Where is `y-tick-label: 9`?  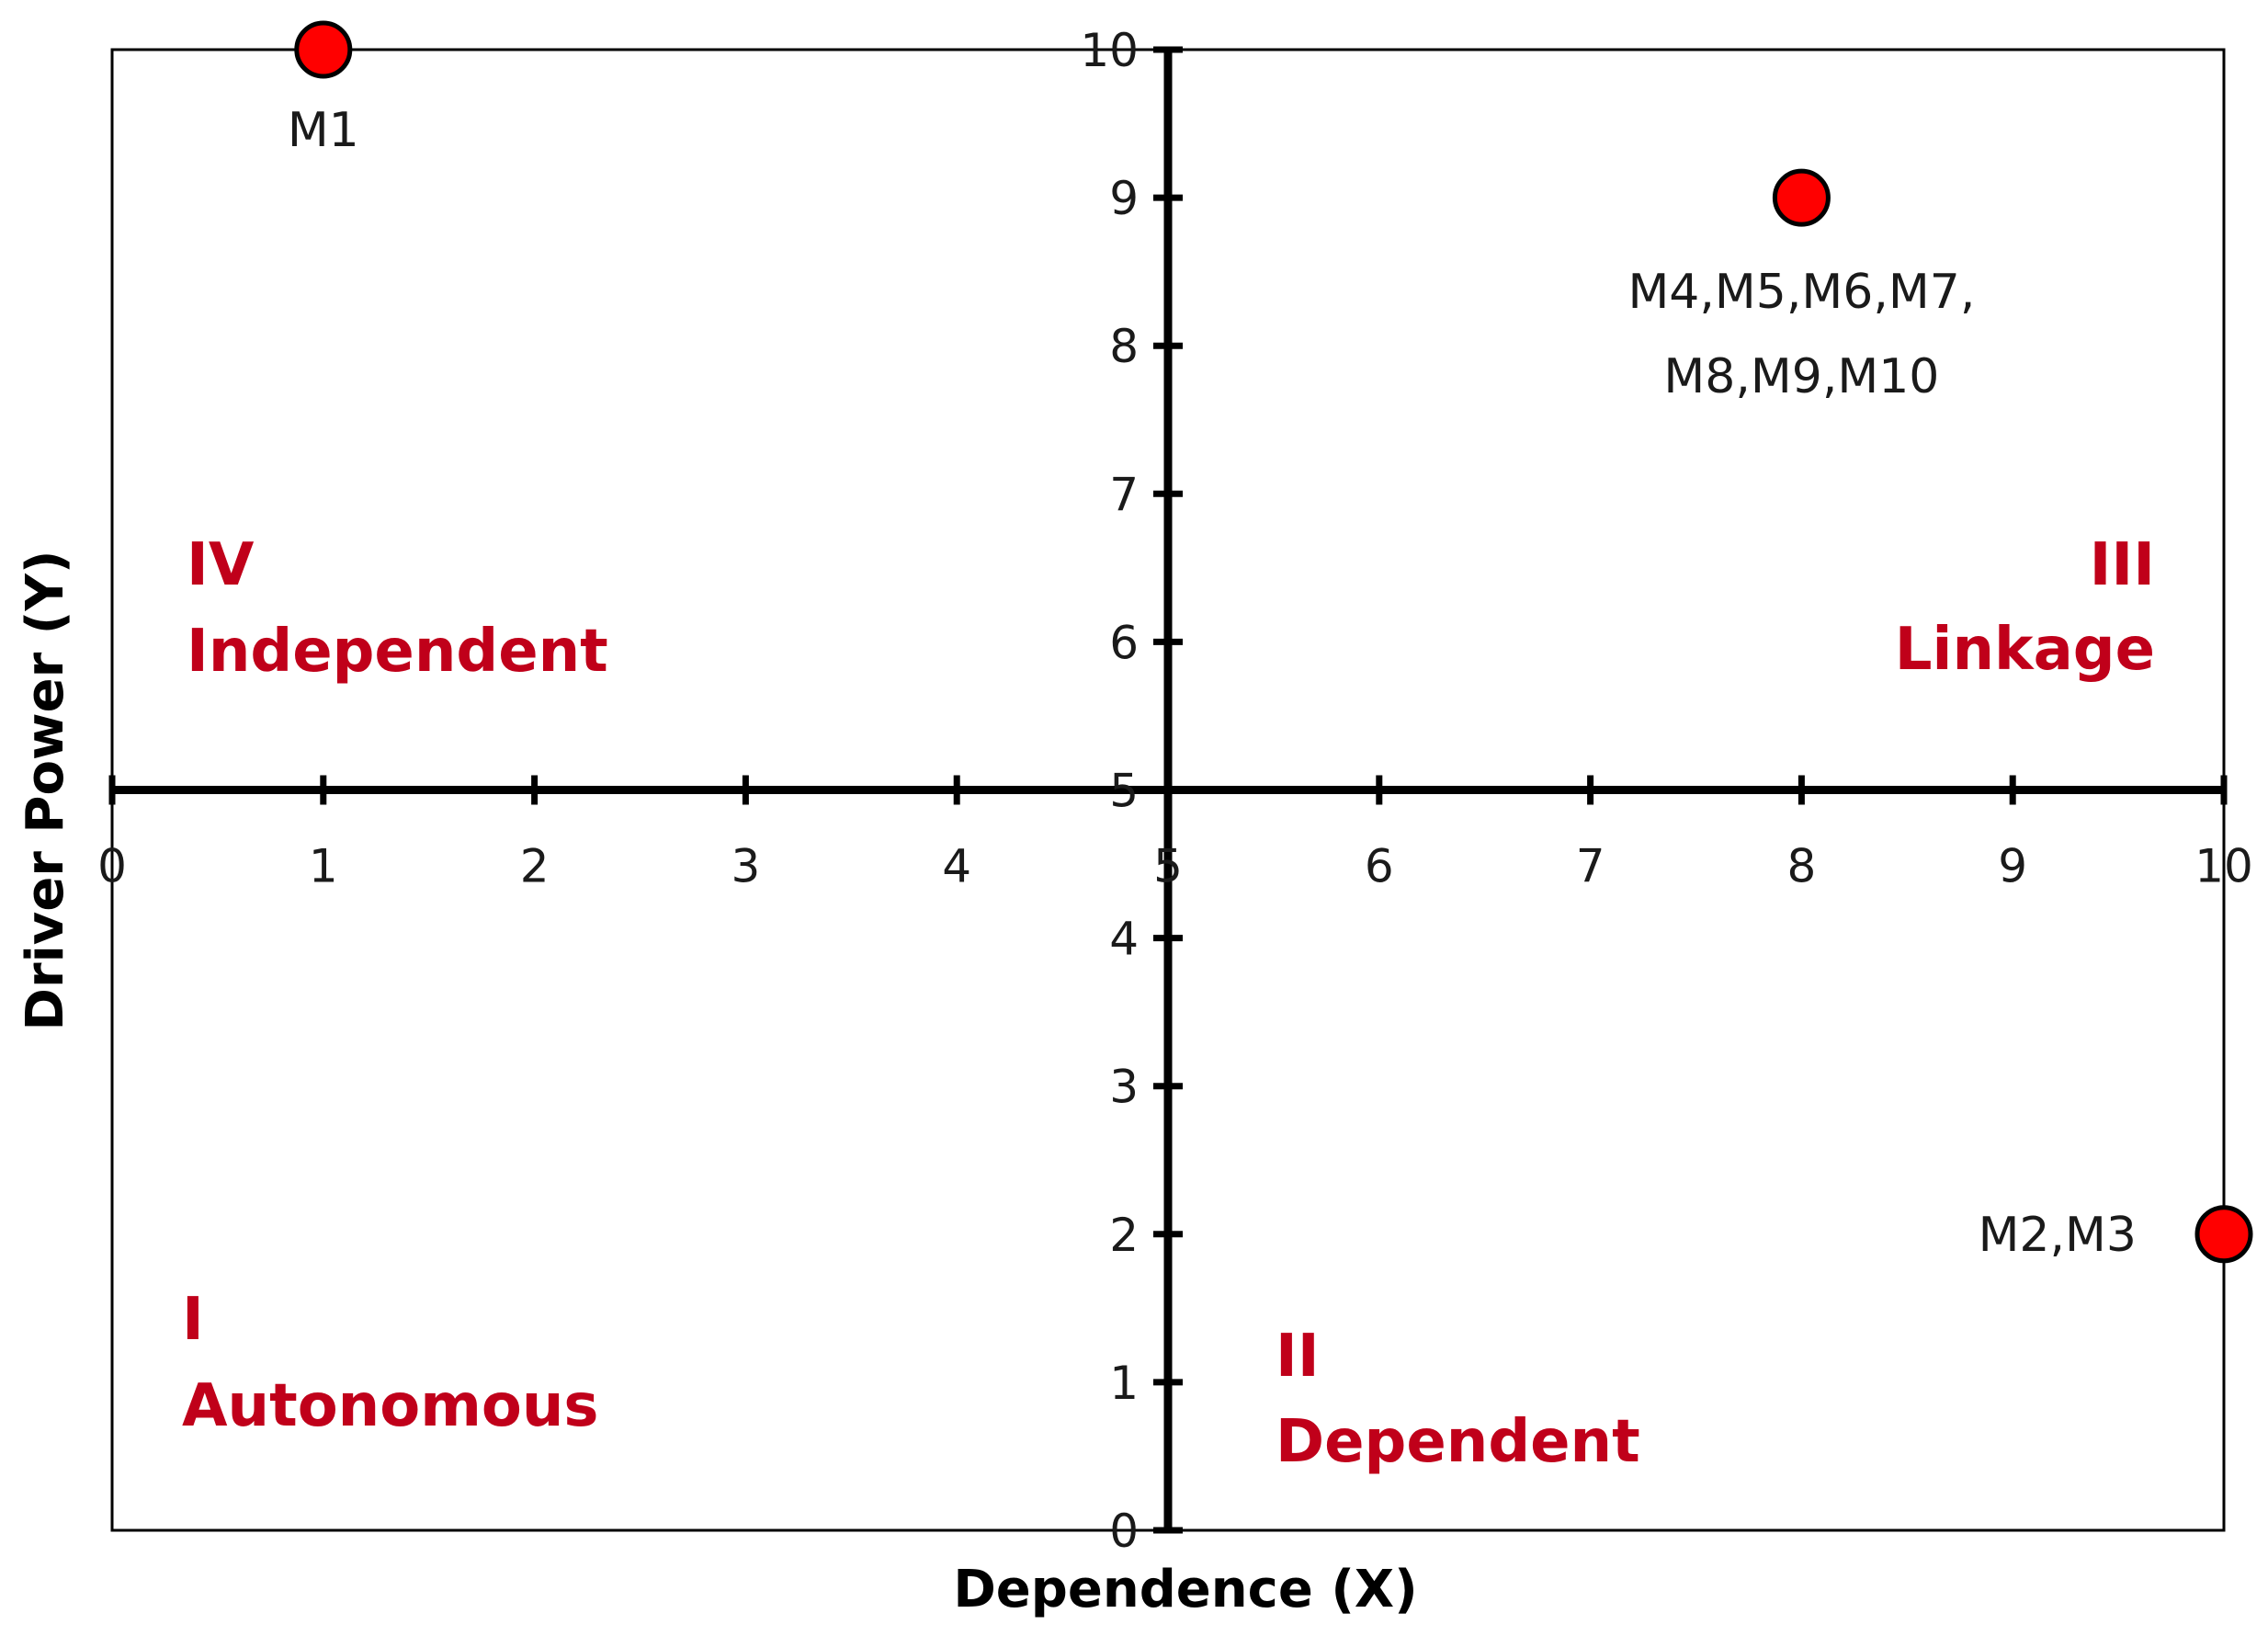
y-tick-label: 9 is located at coordinates (1124, 198).